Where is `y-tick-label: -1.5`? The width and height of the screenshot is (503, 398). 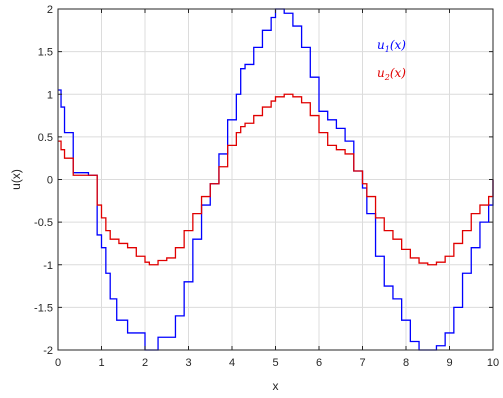 y-tick-label: -1.5 is located at coordinates (43, 308).